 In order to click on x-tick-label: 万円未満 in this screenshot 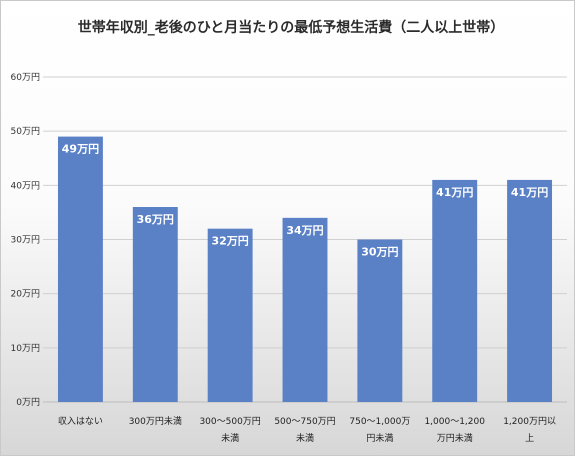, I will do `click(455, 438)`.